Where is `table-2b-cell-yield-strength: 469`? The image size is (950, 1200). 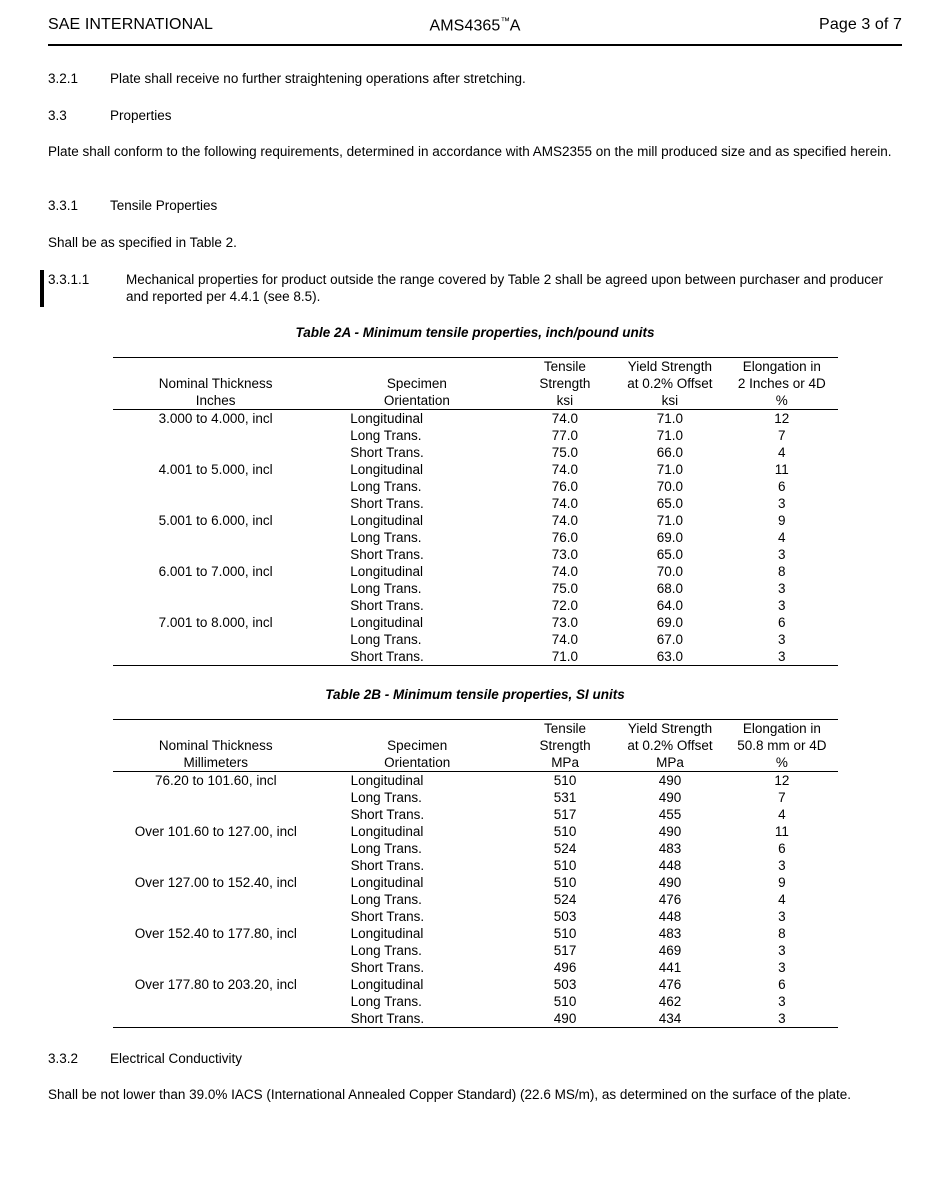
table-2b-cell-yield-strength: 469 is located at coordinates (670, 950).